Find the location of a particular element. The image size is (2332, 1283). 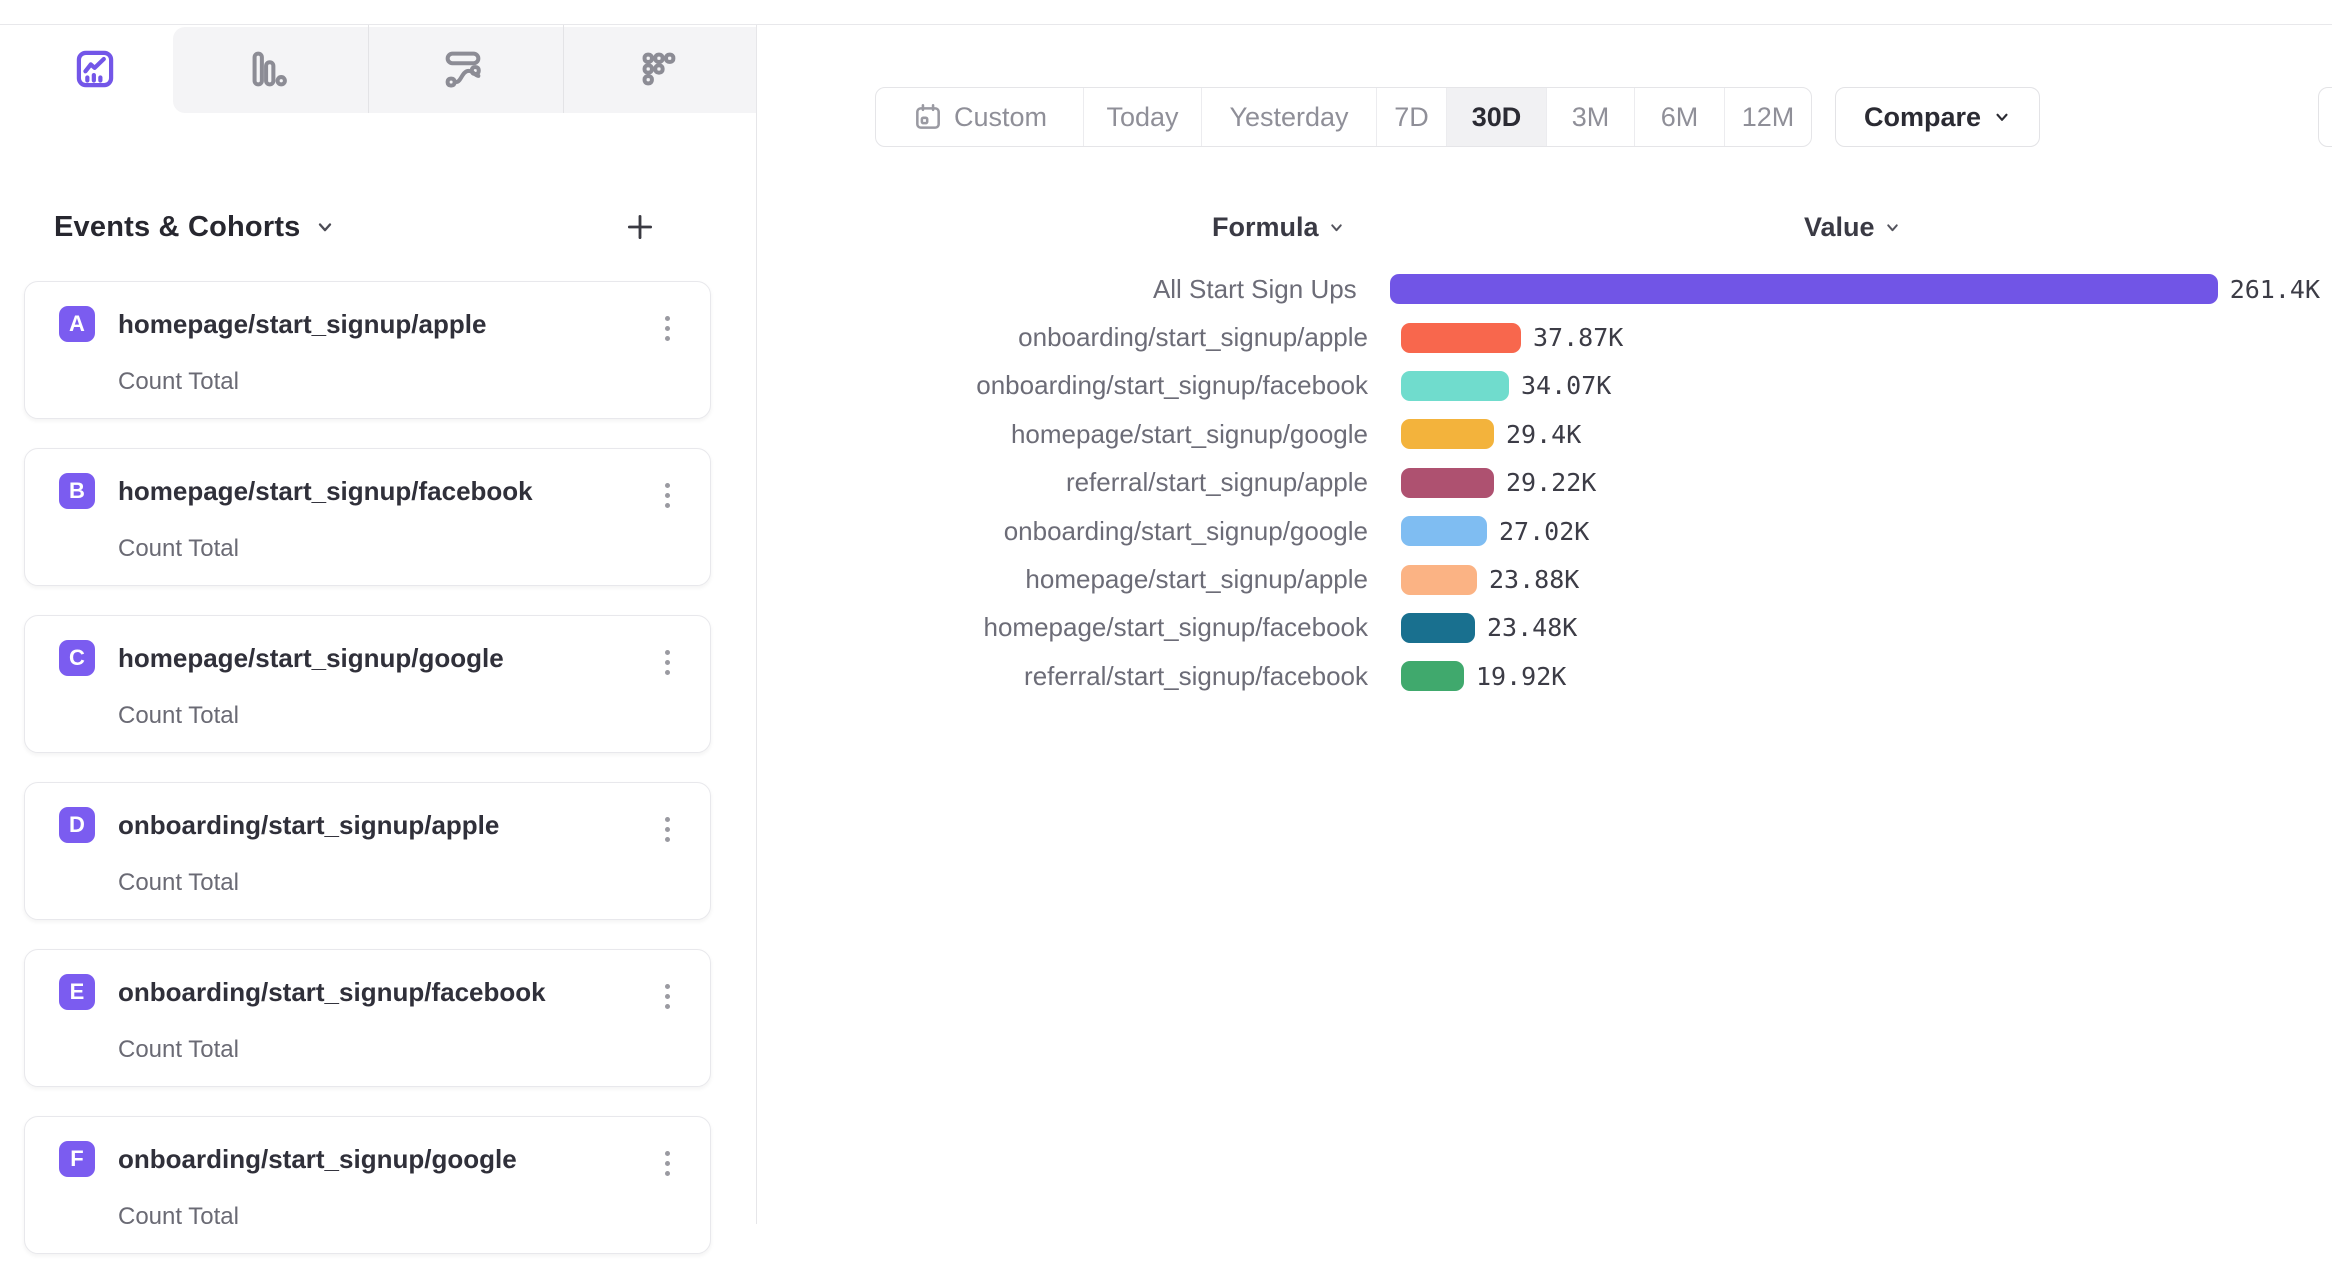

date-range-label: Custom is located at coordinates (1000, 116).